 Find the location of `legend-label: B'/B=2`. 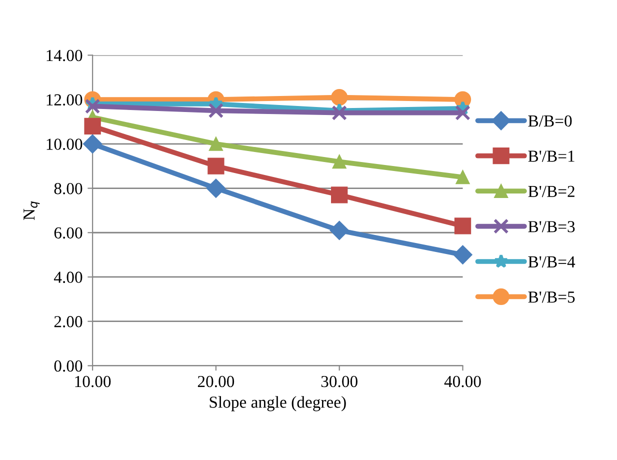

legend-label: B'/B=2 is located at coordinates (551, 192).